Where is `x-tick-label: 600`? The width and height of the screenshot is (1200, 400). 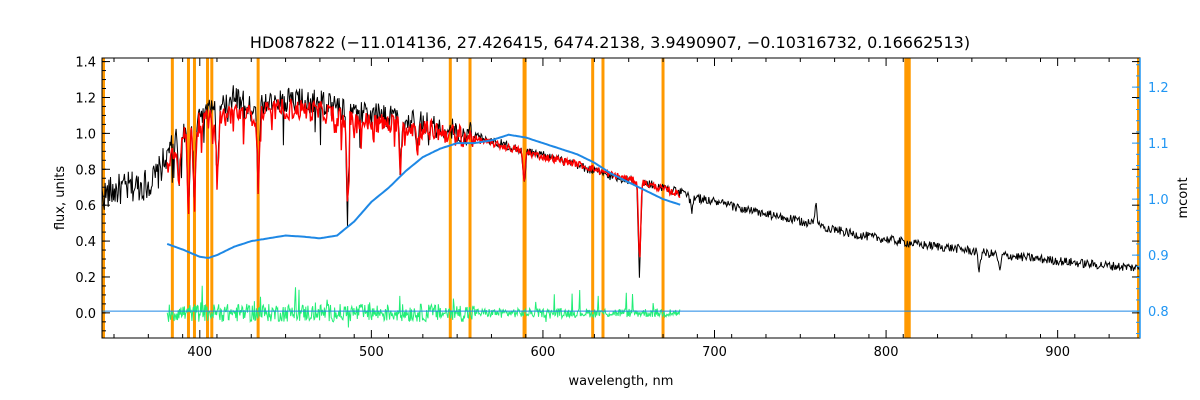 x-tick-label: 600 is located at coordinates (543, 352).